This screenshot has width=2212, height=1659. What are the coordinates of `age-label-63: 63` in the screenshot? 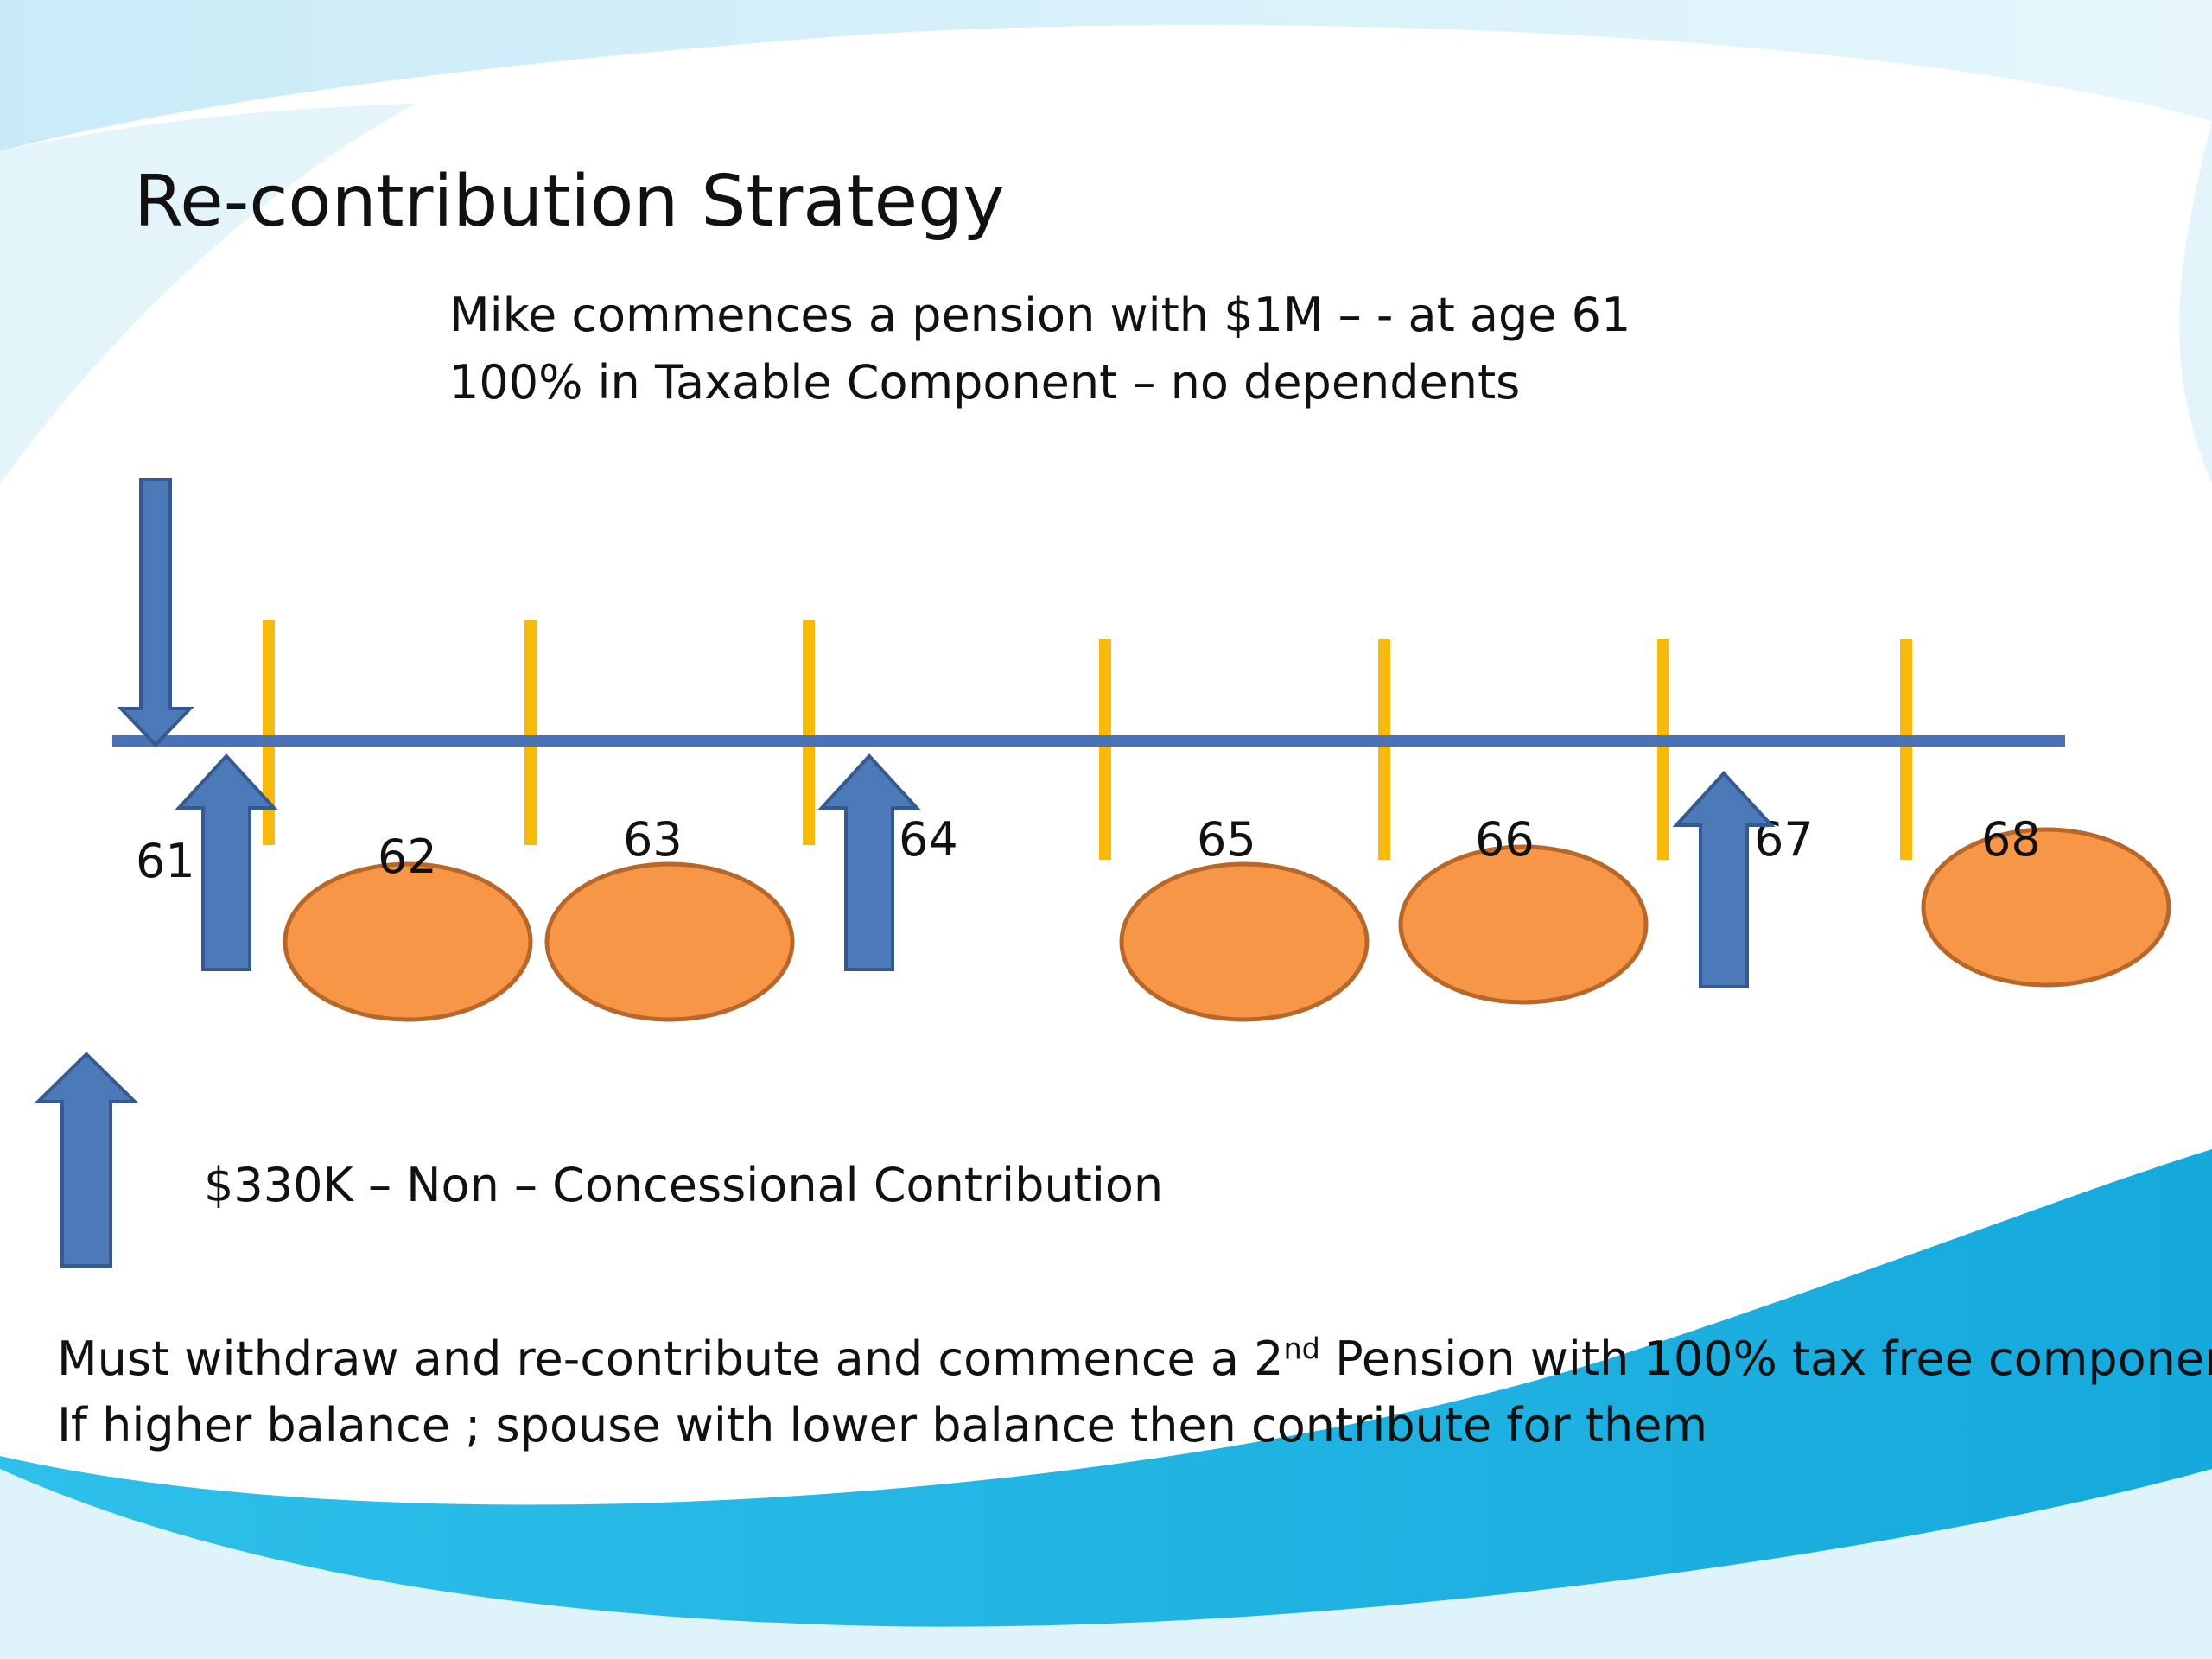 It's located at (653, 839).